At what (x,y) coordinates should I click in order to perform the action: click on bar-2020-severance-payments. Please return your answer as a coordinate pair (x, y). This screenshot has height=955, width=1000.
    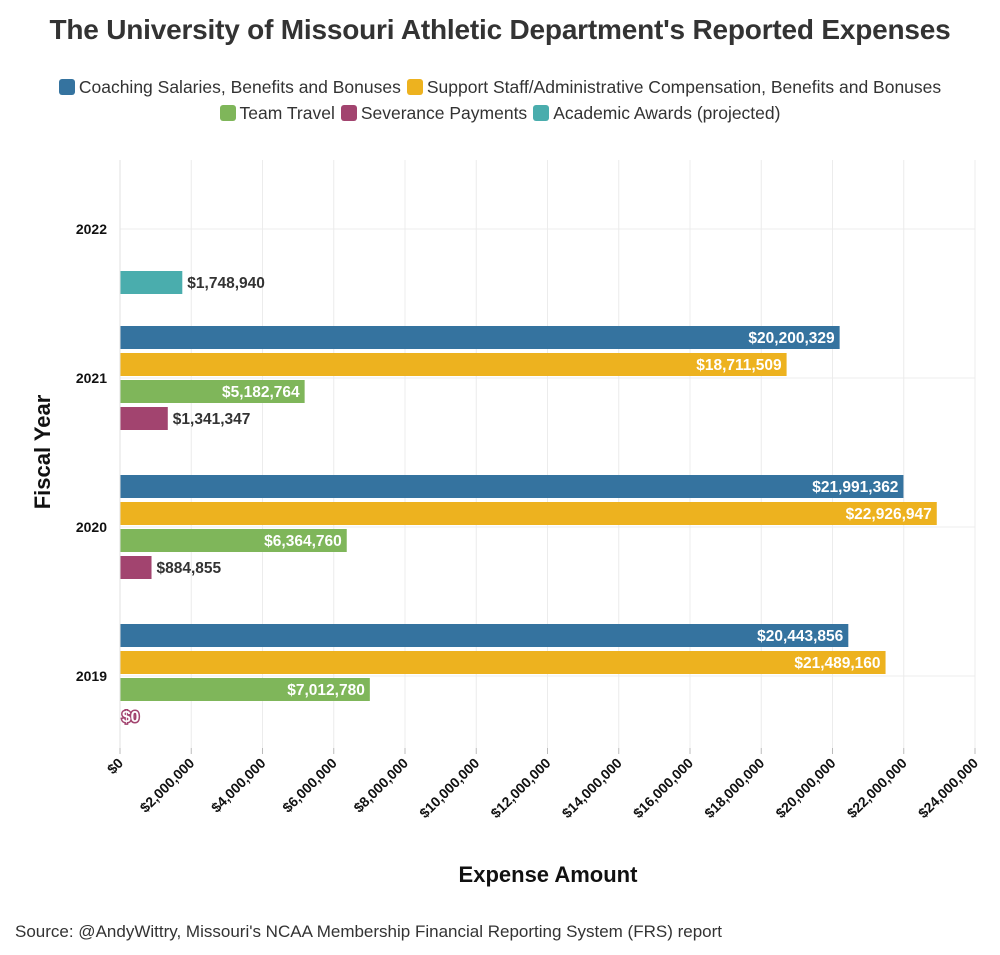
    Looking at the image, I should click on (136, 567).